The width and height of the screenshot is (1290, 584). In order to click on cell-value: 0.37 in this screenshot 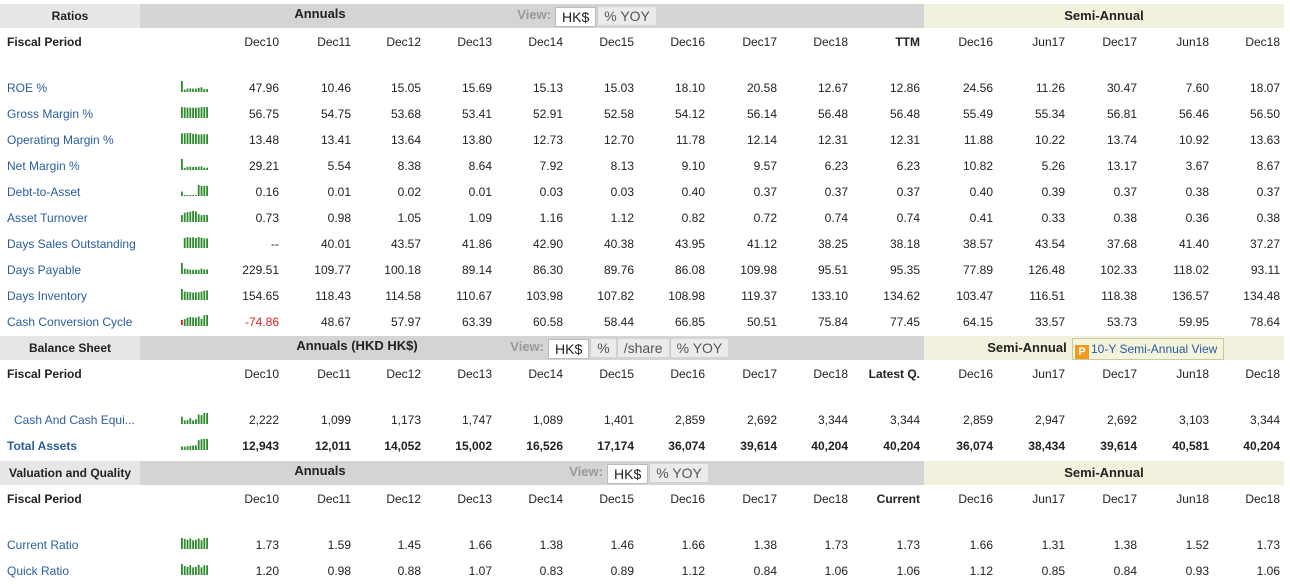, I will do `click(836, 192)`.